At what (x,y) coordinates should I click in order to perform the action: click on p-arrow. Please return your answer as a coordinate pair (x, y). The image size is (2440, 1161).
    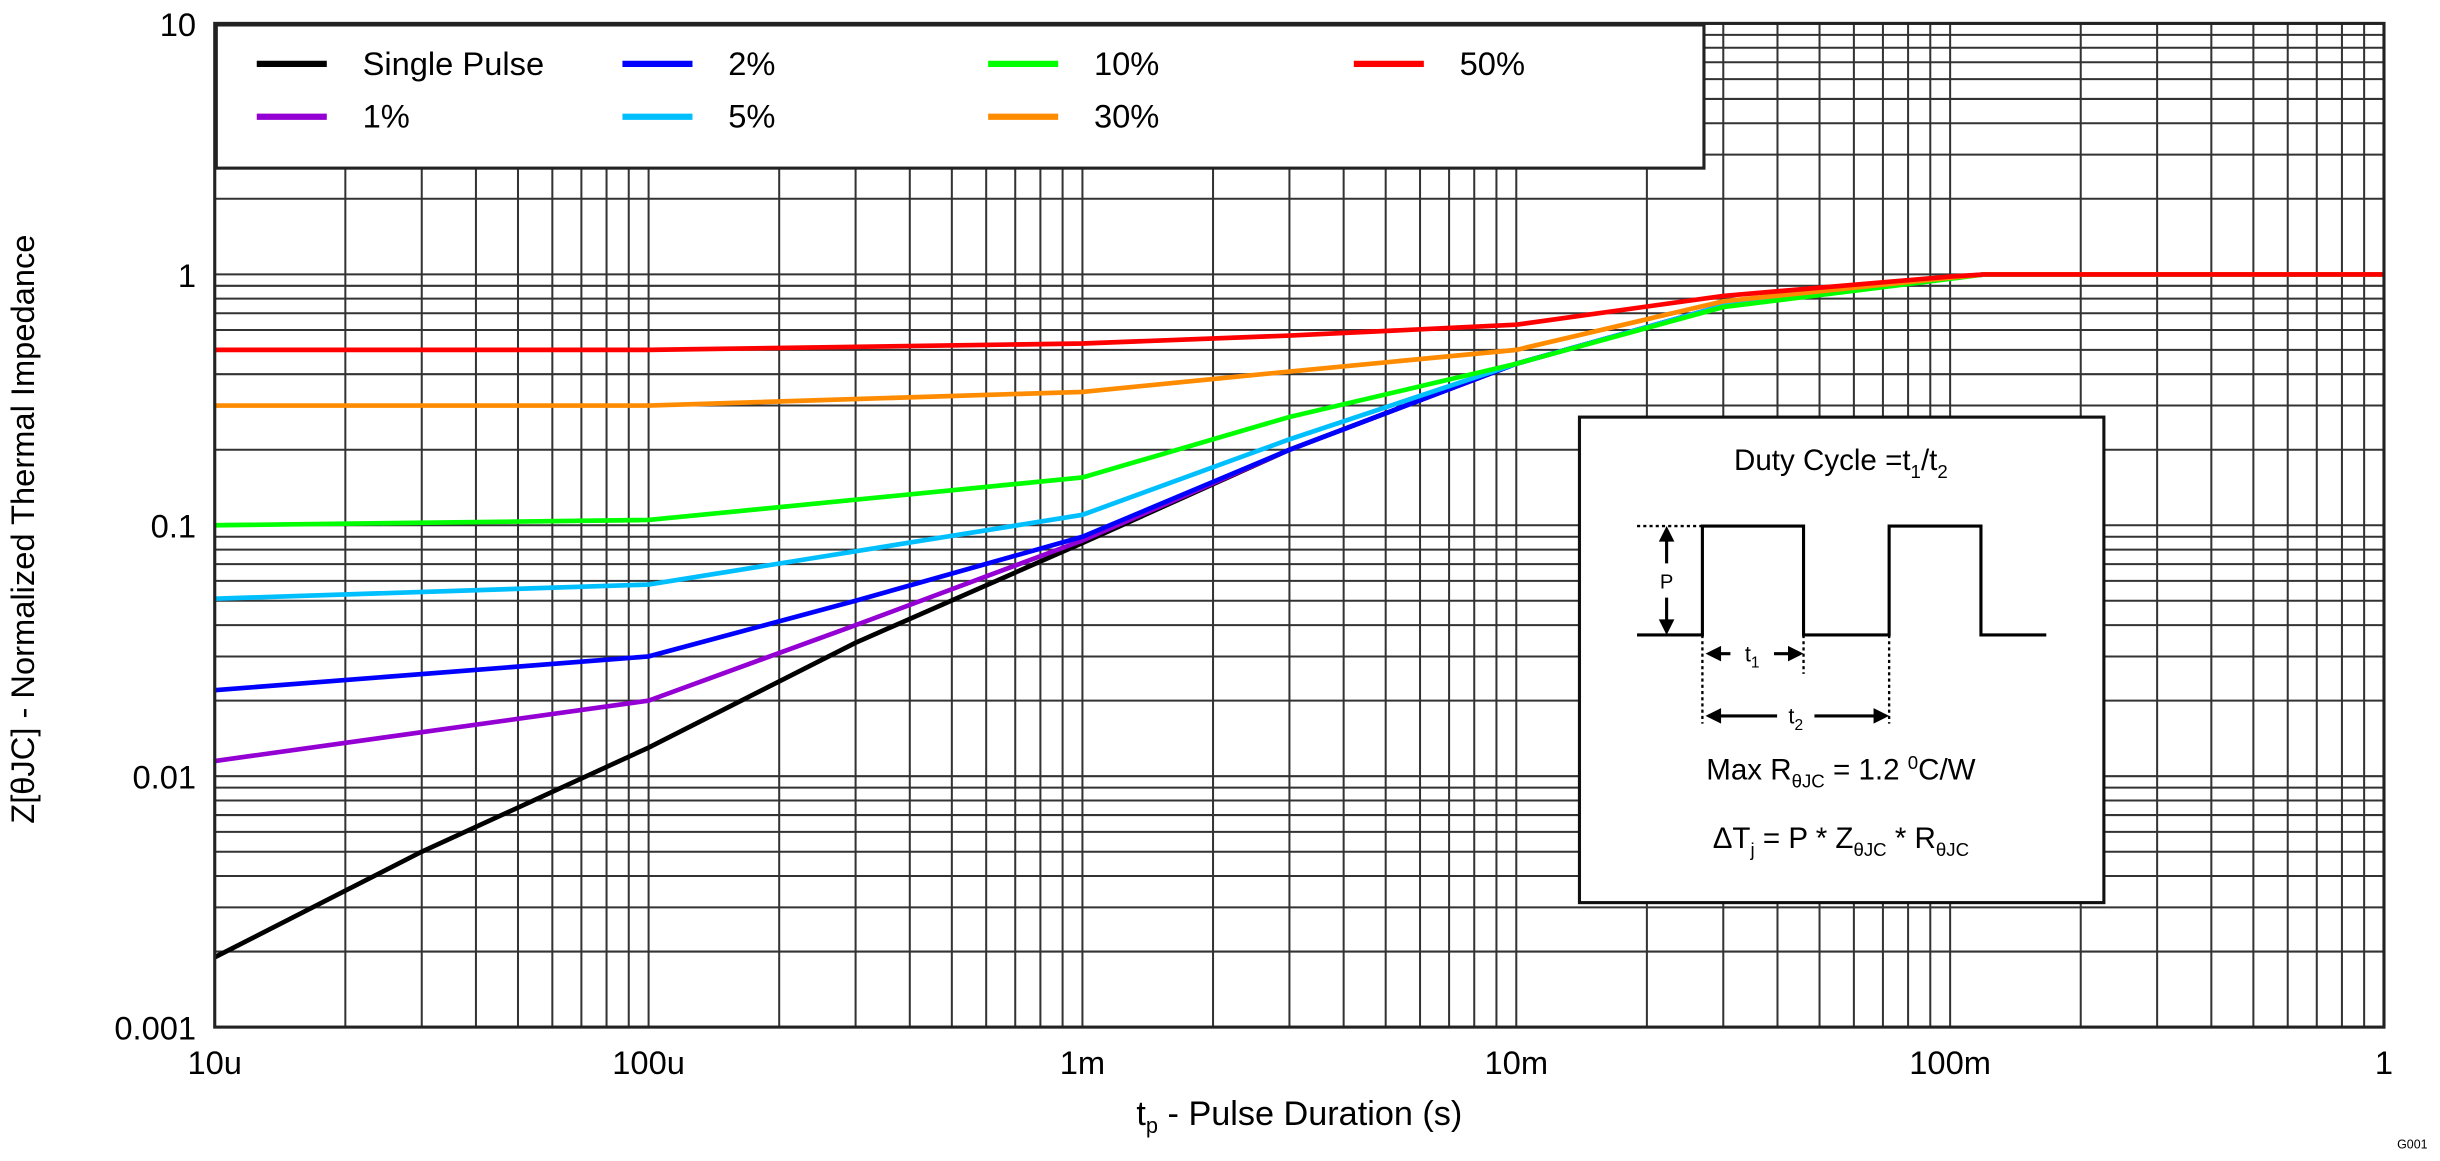
    Looking at the image, I should click on (1666, 580).